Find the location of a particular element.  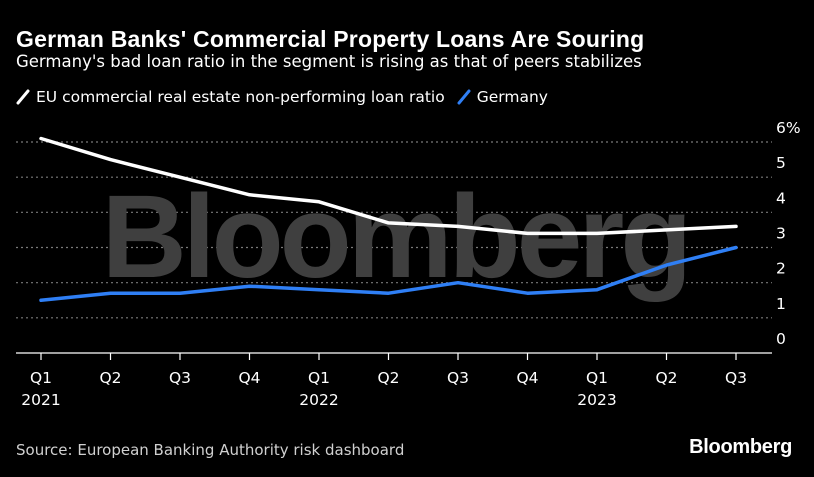

y-tick-label: 2 is located at coordinates (781, 269).